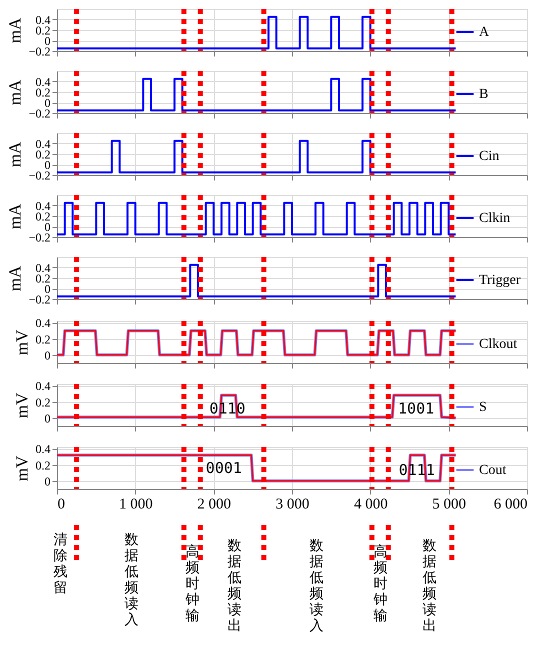  Describe the element at coordinates (489, 156) in the screenshot. I see `legend-label: Cin` at that location.